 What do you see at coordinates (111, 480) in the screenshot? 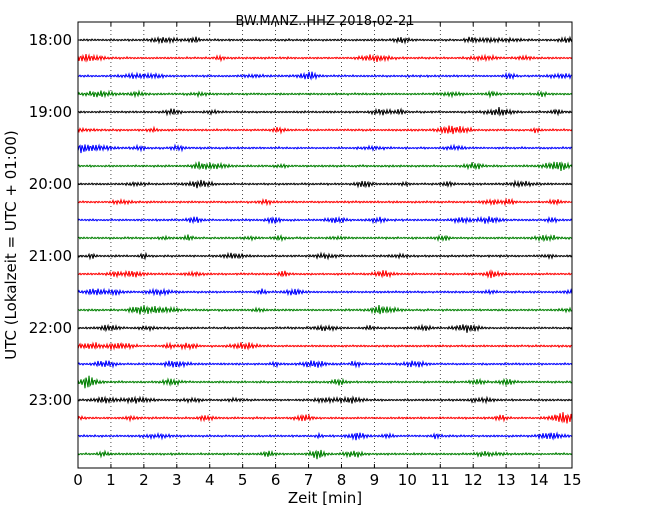
I see `x-tick-label: 1` at bounding box center [111, 480].